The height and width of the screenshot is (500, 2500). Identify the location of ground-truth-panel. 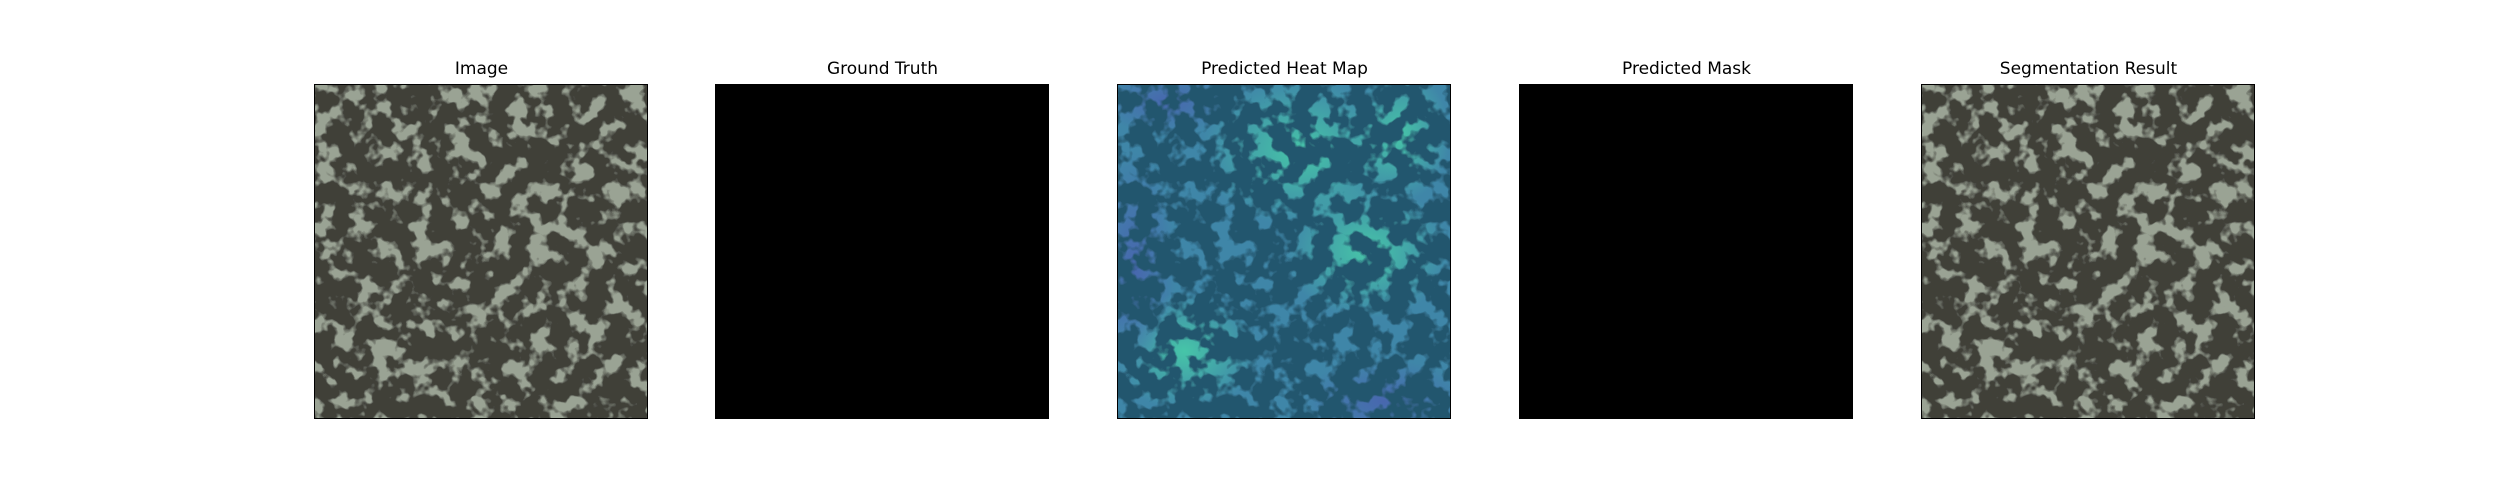
(882, 251).